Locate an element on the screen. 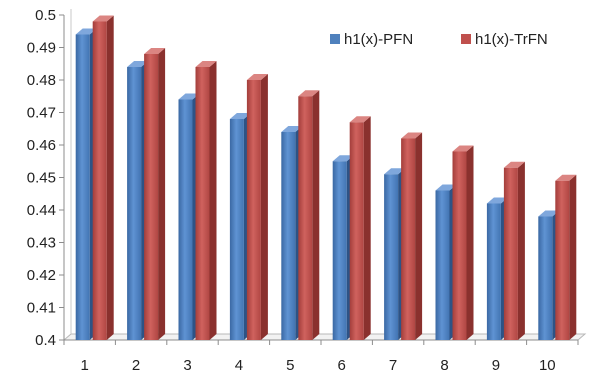  legend: h1(x)-PFN h1(x)-TrFN is located at coordinates (439, 39).